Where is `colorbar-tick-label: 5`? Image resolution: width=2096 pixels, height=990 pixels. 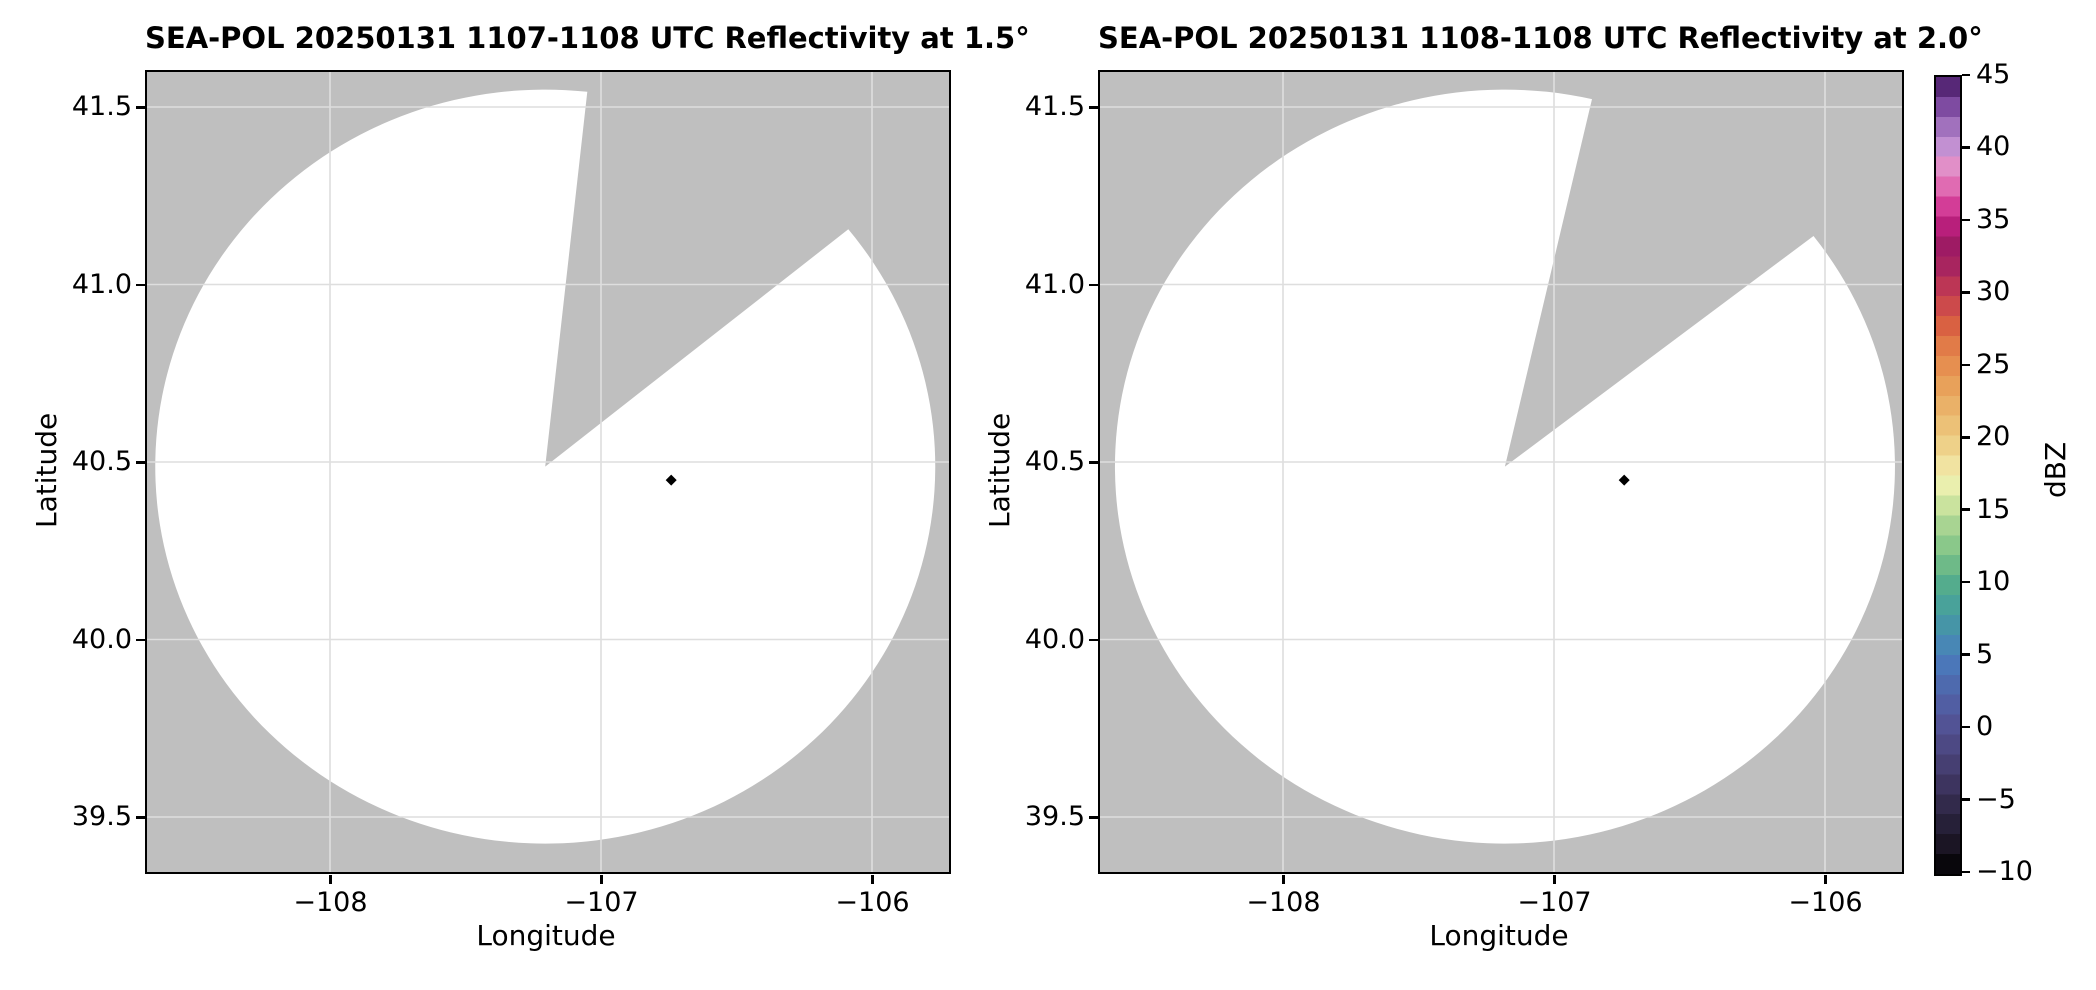
colorbar-tick-label: 5 is located at coordinates (1985, 654).